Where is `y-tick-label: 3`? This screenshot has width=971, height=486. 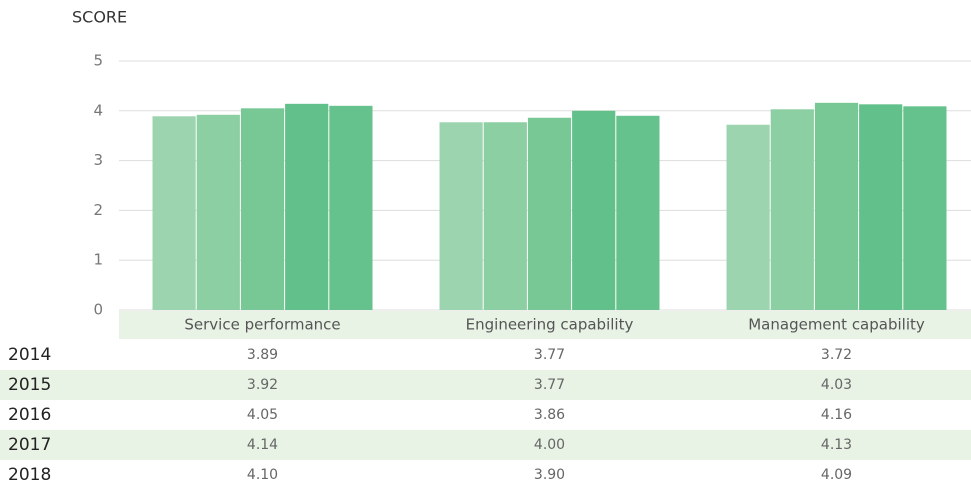
y-tick-label: 3 is located at coordinates (98, 160).